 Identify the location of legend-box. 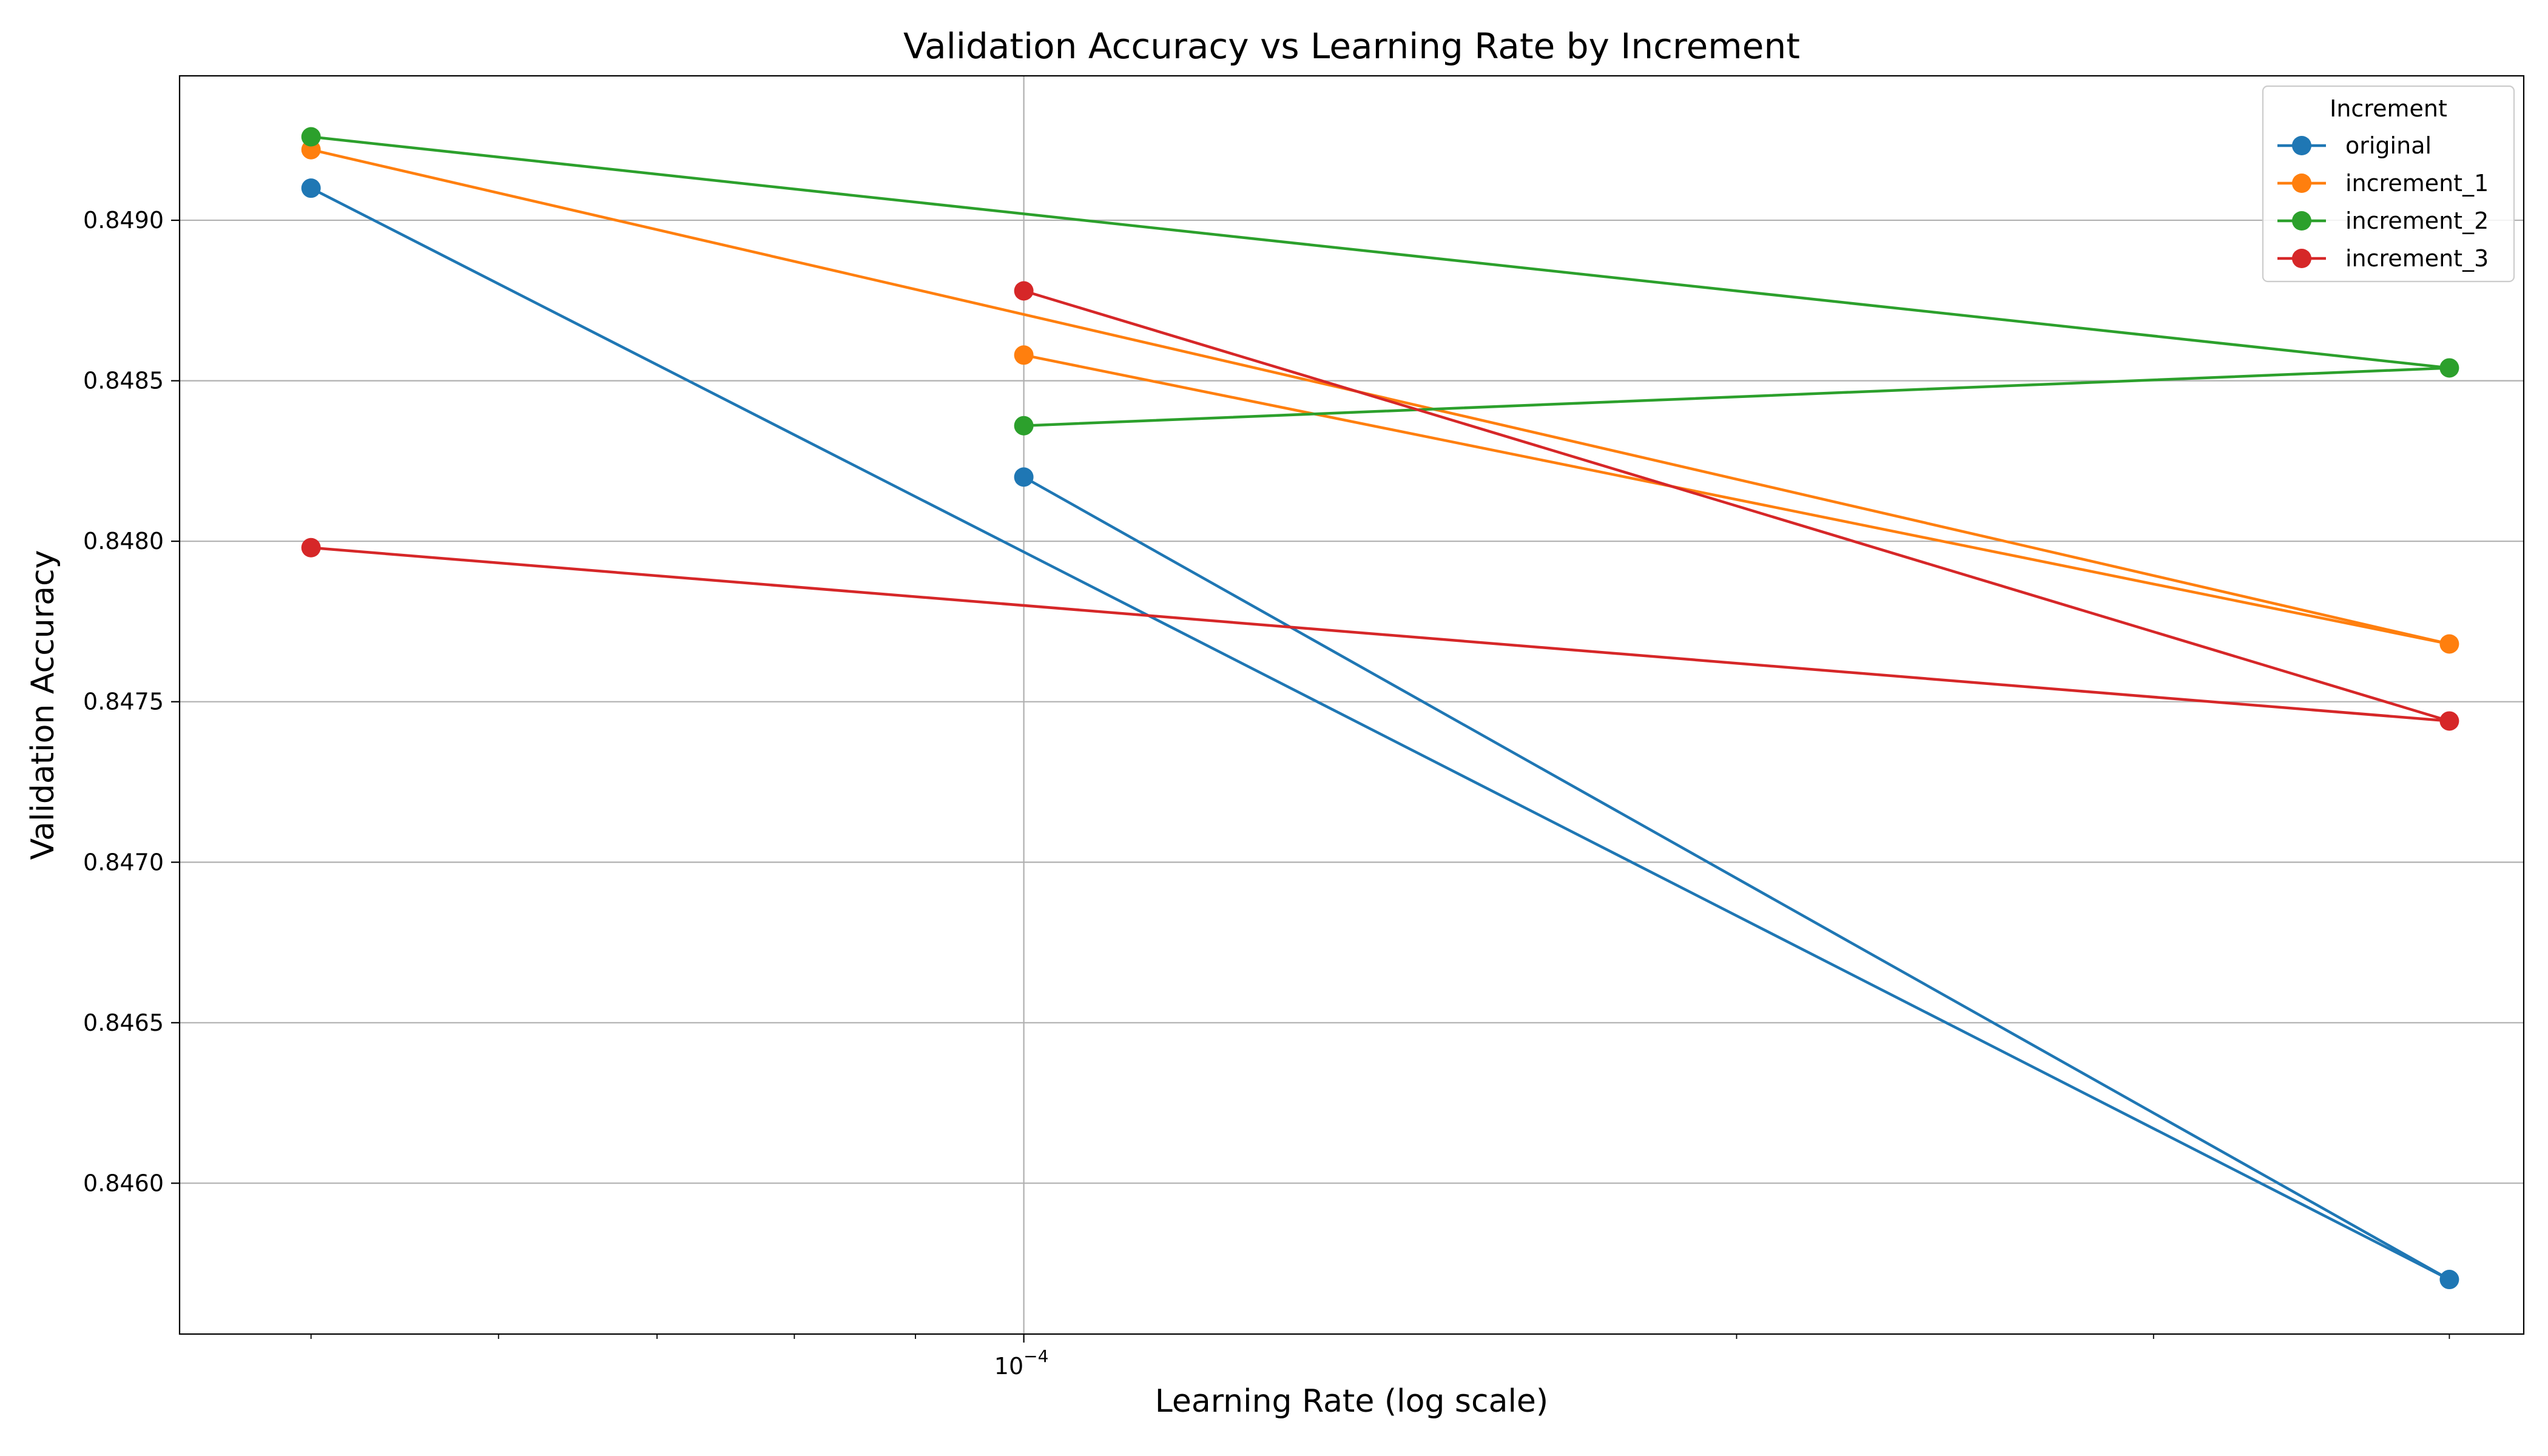
(2388, 184).